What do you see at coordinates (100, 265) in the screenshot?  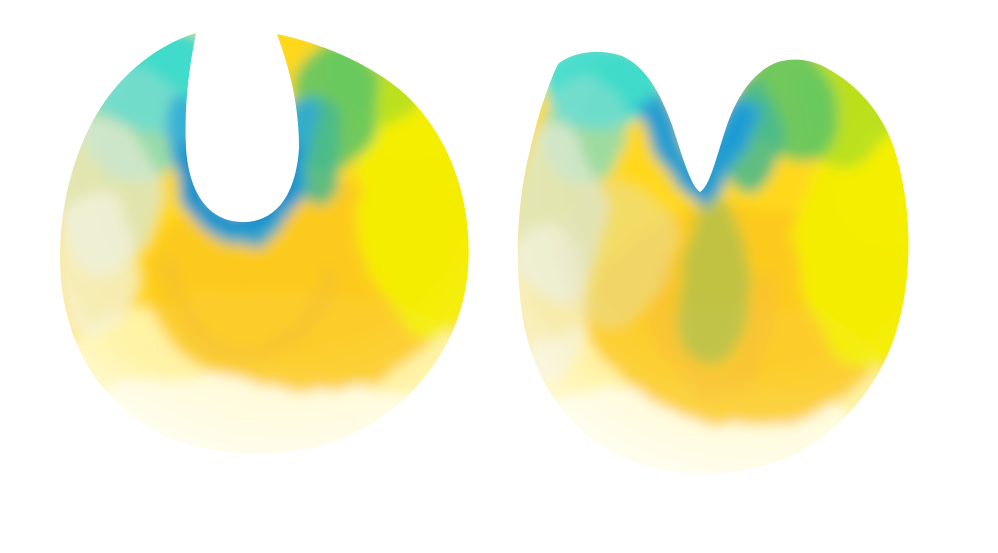 I see `left-pale-cream-patch` at bounding box center [100, 265].